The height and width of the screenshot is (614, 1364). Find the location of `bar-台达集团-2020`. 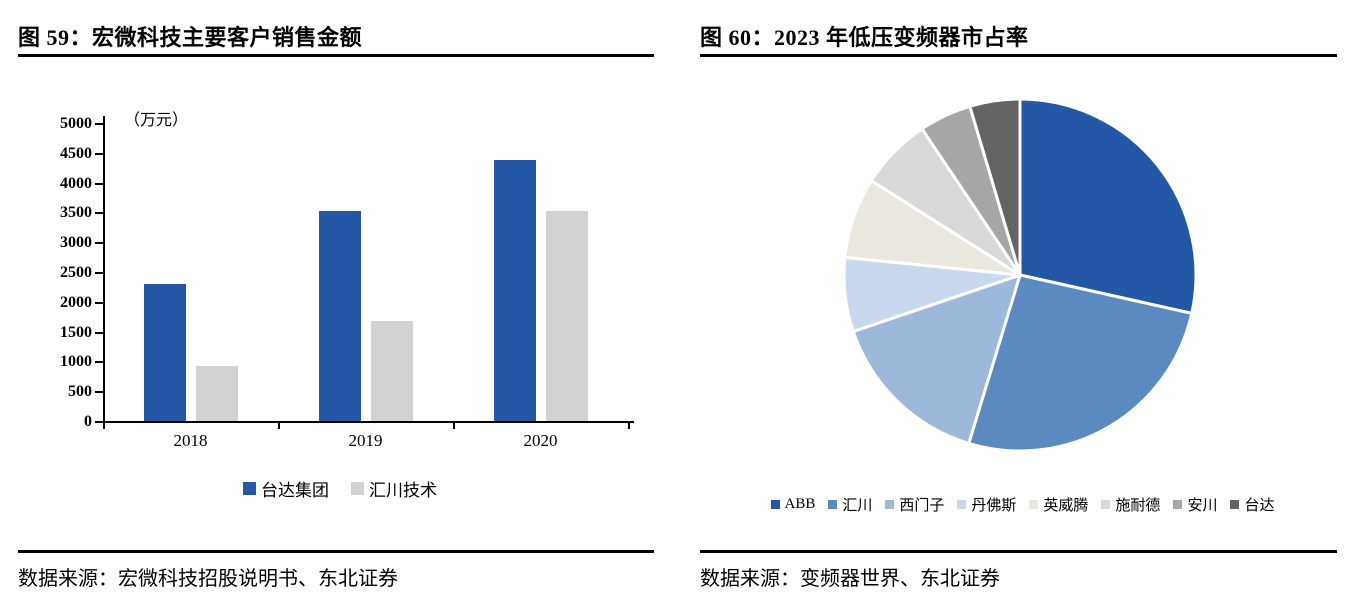

bar-台达集团-2020 is located at coordinates (514, 290).